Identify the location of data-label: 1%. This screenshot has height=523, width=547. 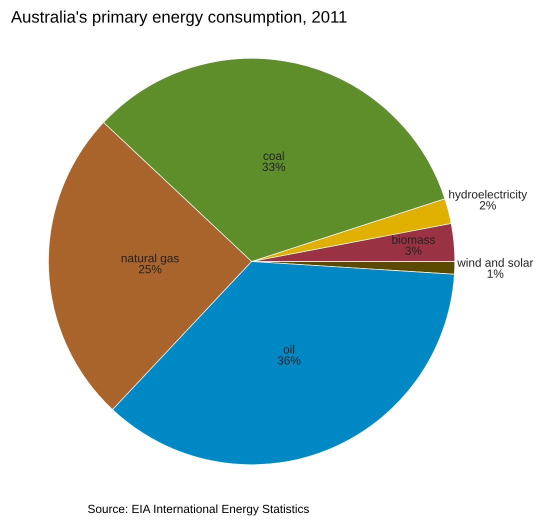
(496, 274).